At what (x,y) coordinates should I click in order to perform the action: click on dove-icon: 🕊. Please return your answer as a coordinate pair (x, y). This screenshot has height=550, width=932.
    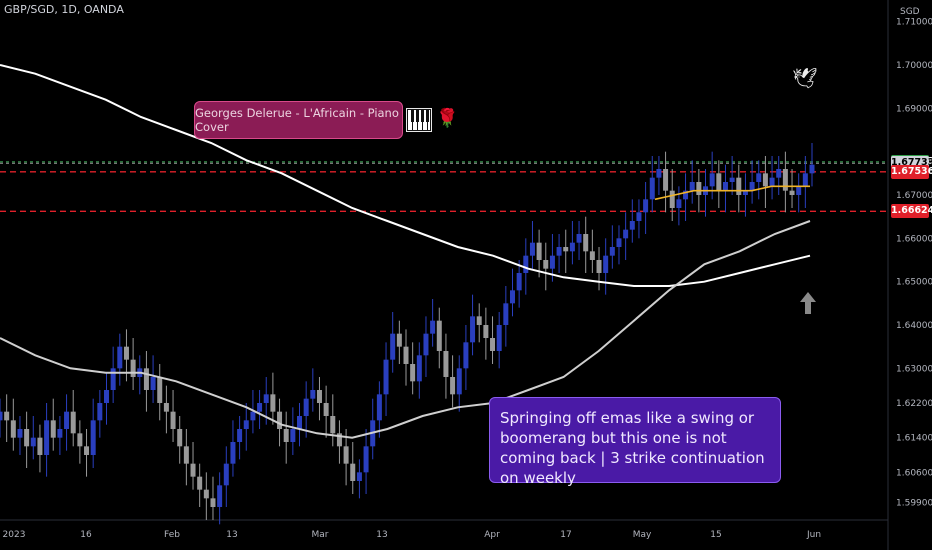
    Looking at the image, I should click on (805, 78).